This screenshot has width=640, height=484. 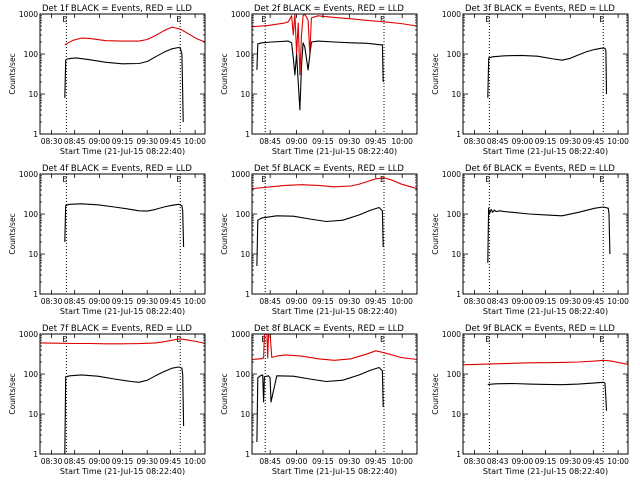 I want to click on panel-title: Det 2f BLACK = Events, RED = LLD, so click(x=329, y=9).